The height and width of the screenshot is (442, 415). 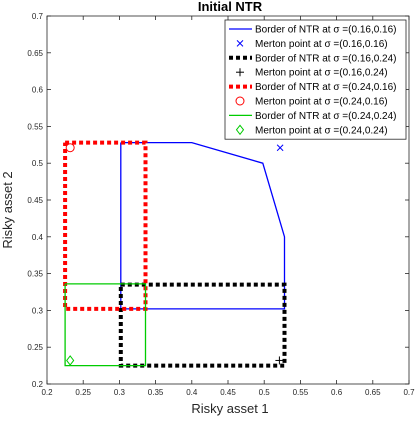 I want to click on x-axis-label: Risky asset 1, so click(x=229, y=408).